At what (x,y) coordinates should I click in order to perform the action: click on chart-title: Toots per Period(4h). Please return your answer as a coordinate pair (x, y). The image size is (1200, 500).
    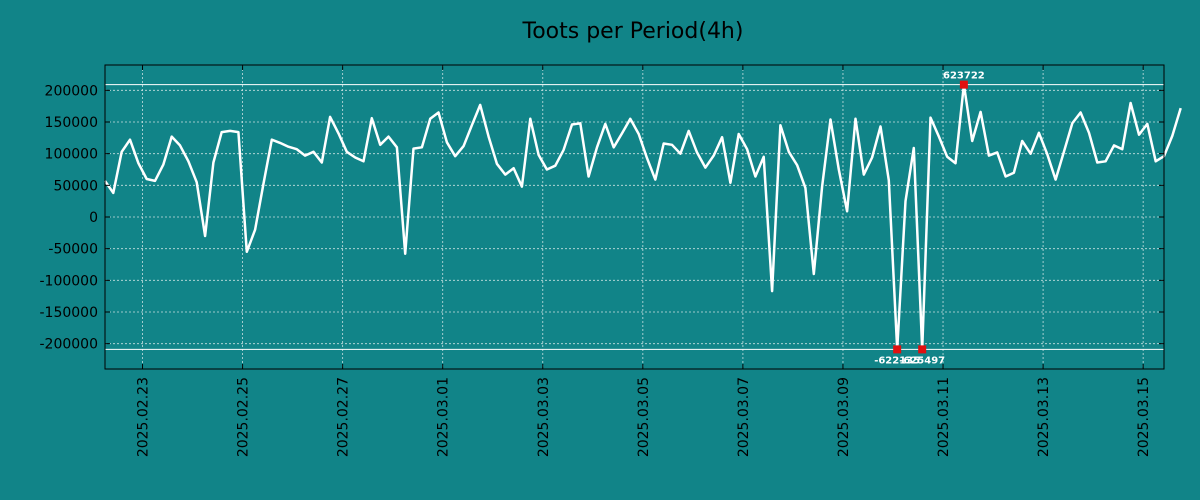
    Looking at the image, I should click on (633, 31).